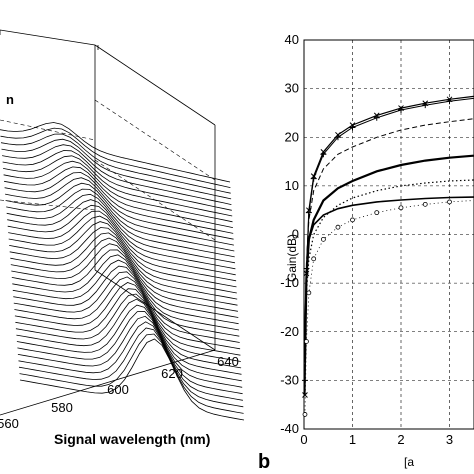 The image size is (474, 474). What do you see at coordinates (376, 439) in the screenshot?
I see `panel-b-x-ticks: 0 1 2 3` at bounding box center [376, 439].